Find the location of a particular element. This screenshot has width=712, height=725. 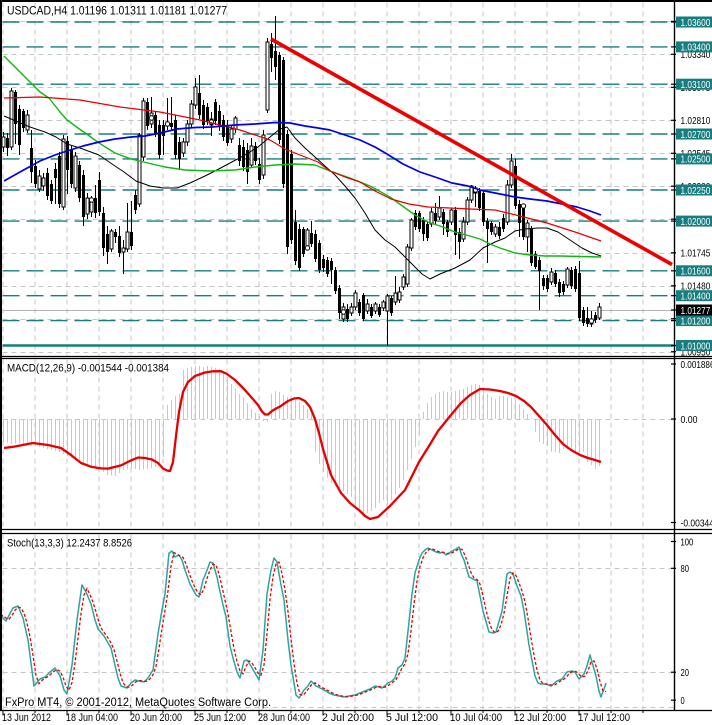

svg-text: 1.01745 is located at coordinates (696, 254).